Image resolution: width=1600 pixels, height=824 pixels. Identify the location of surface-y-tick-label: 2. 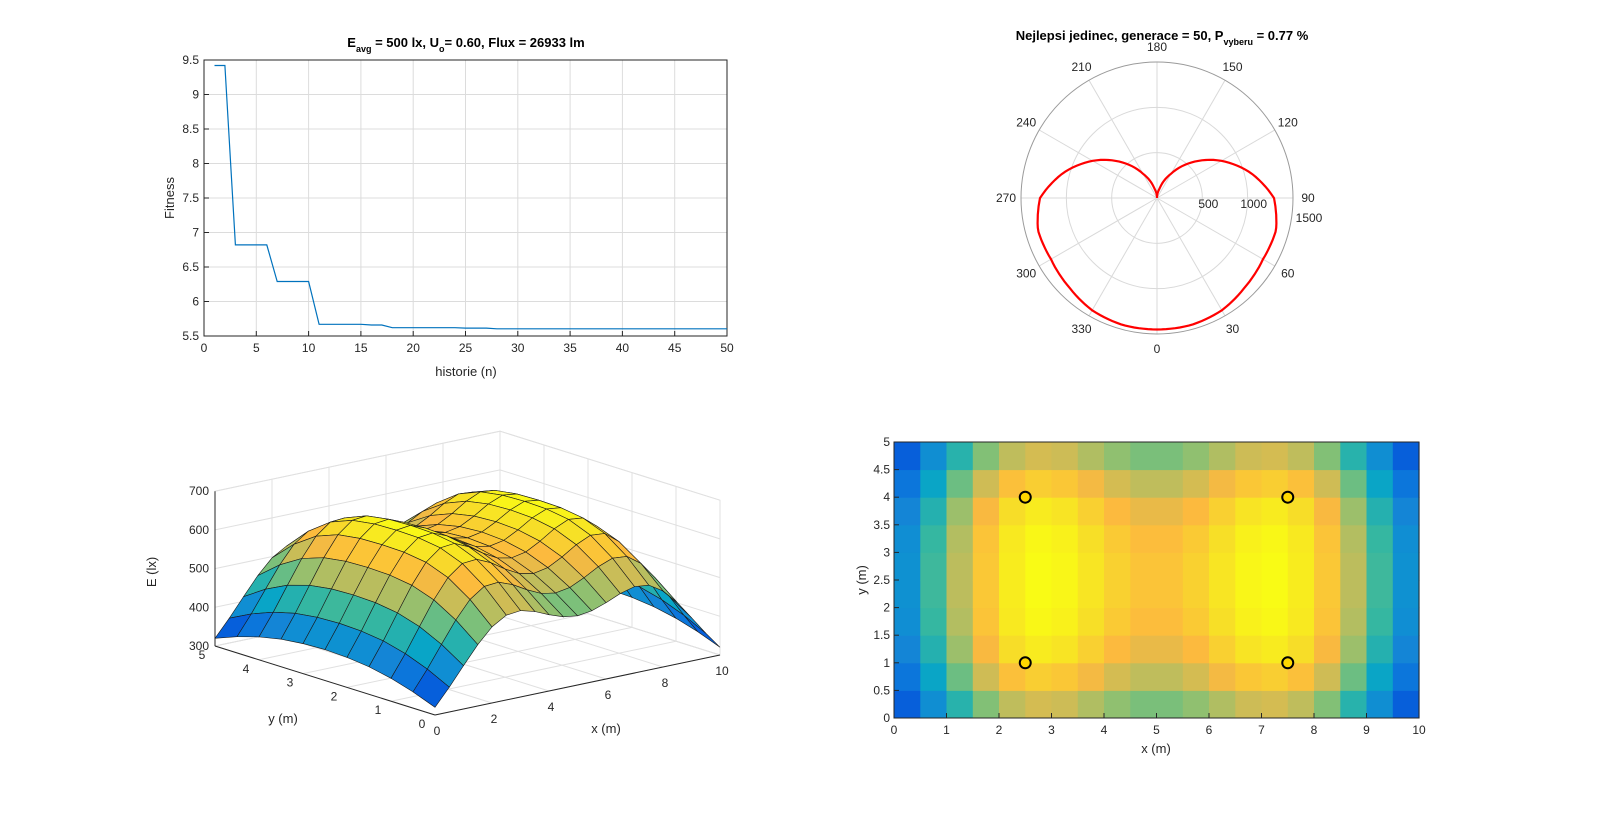
(334, 696).